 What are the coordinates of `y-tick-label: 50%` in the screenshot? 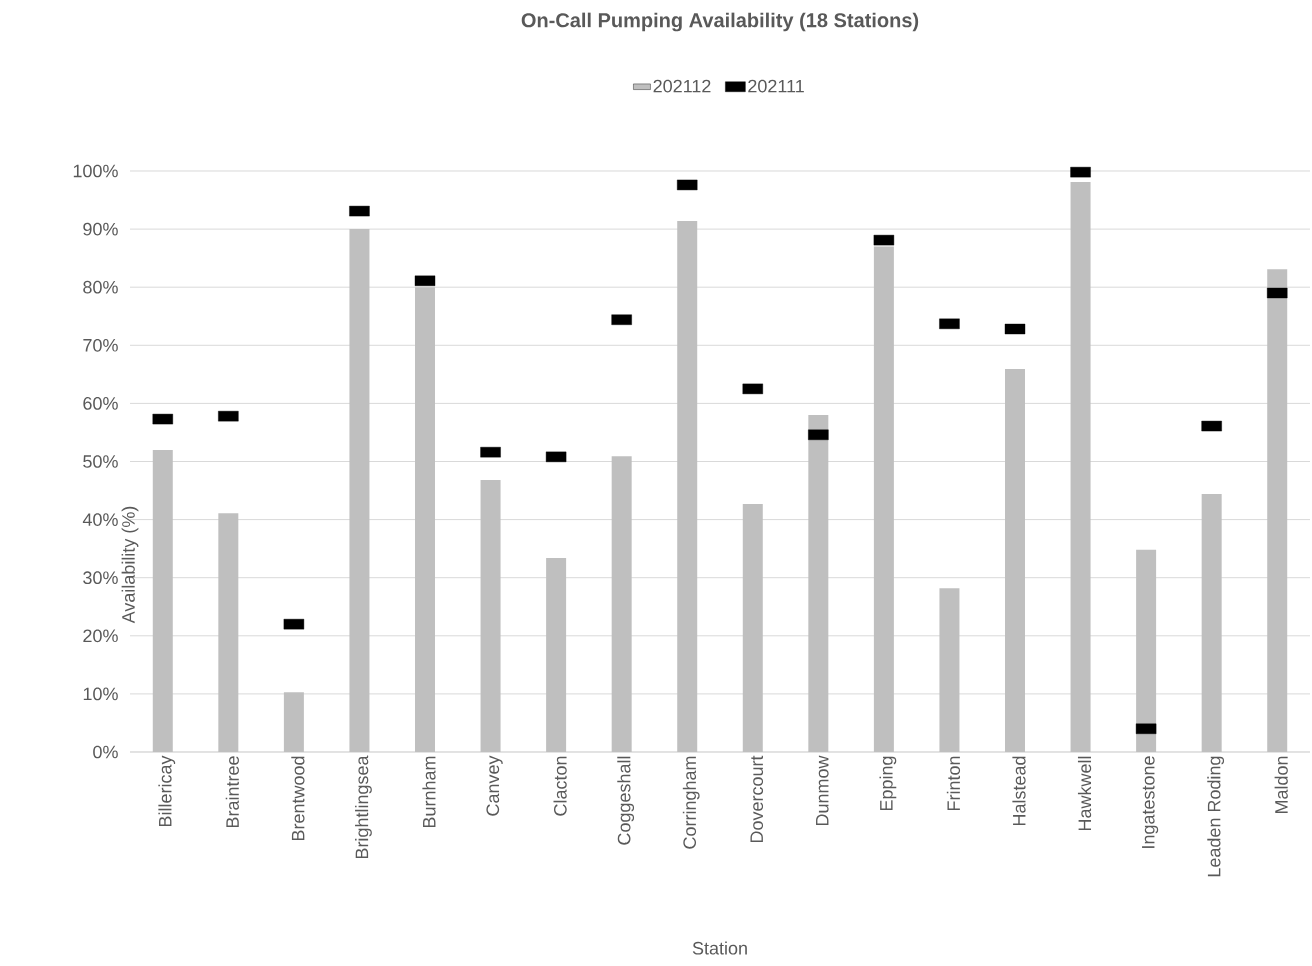 It's located at (100, 461).